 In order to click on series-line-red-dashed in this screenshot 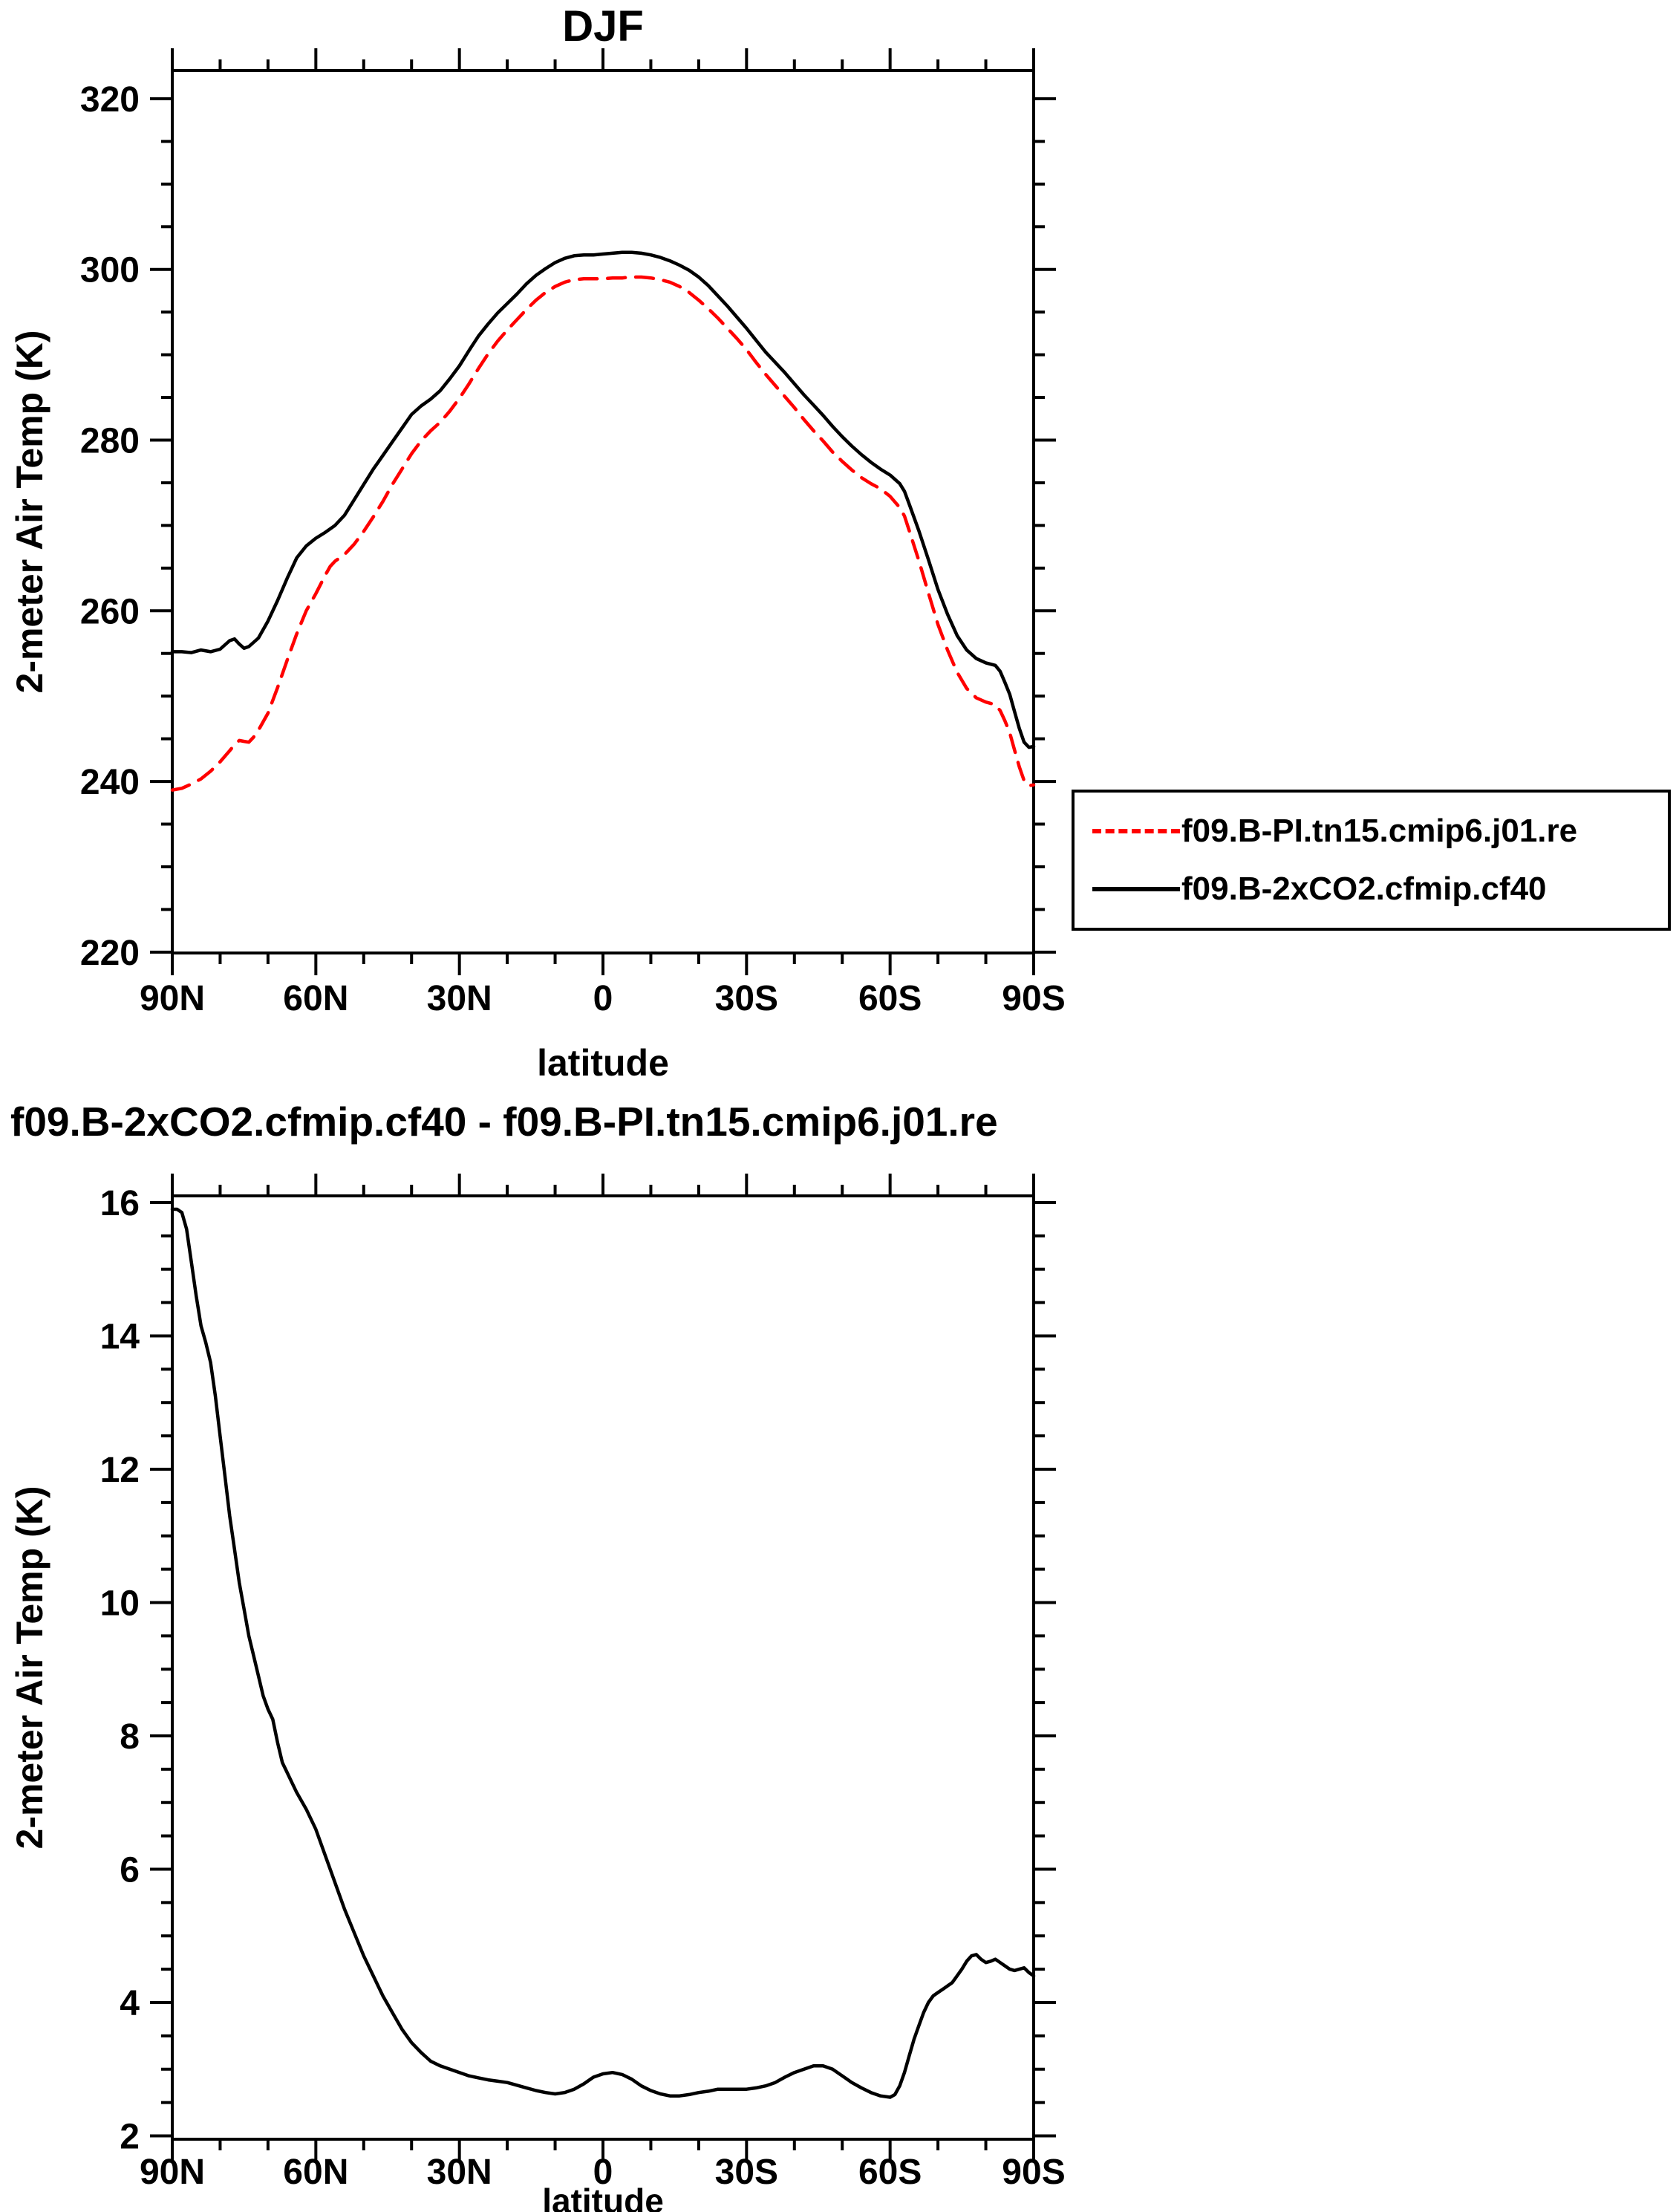, I will do `click(603, 533)`.